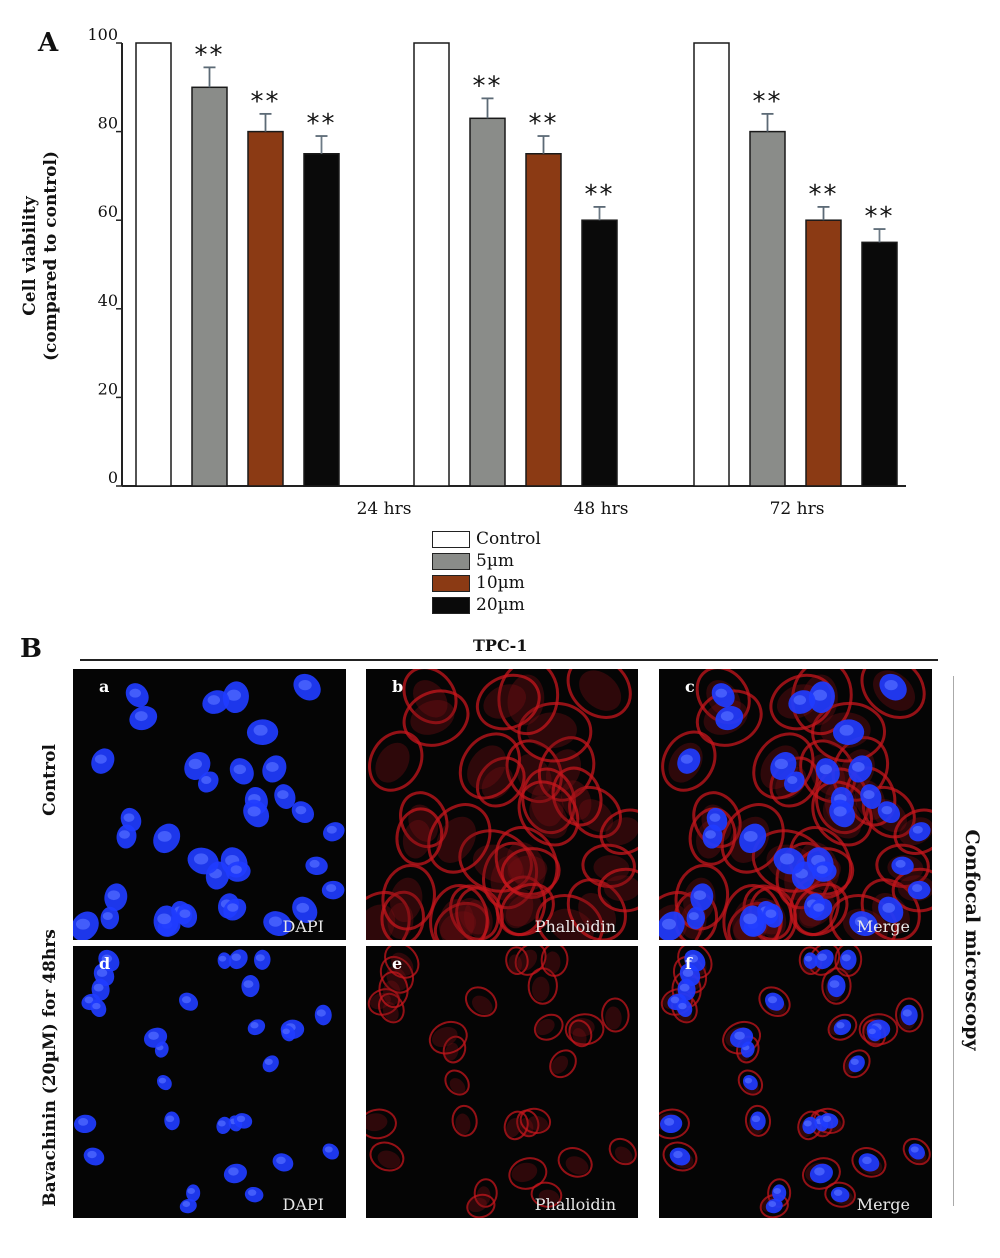 Image resolution: width=1000 pixels, height=1258 pixels. Describe the element at coordinates (797, 509) in the screenshot. I see `x-category-label: 72 hrs` at that location.